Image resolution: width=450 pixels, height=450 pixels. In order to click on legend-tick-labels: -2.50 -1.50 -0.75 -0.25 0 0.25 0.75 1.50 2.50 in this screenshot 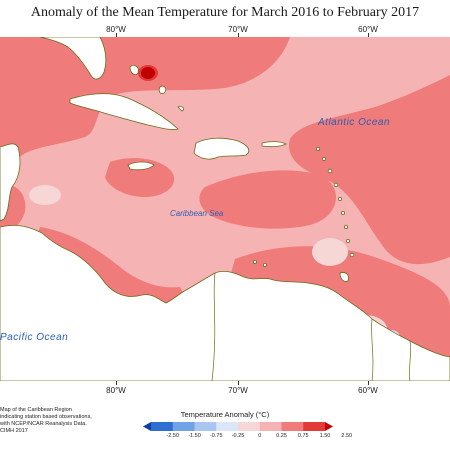, I will do `click(247, 437)`.